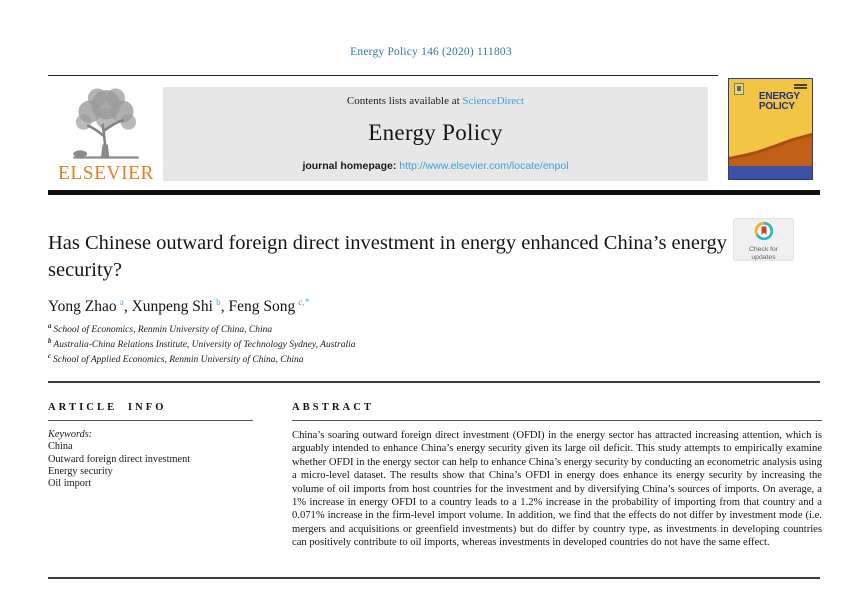  Describe the element at coordinates (383, 75) in the screenshot. I see `header-top-rule` at that location.